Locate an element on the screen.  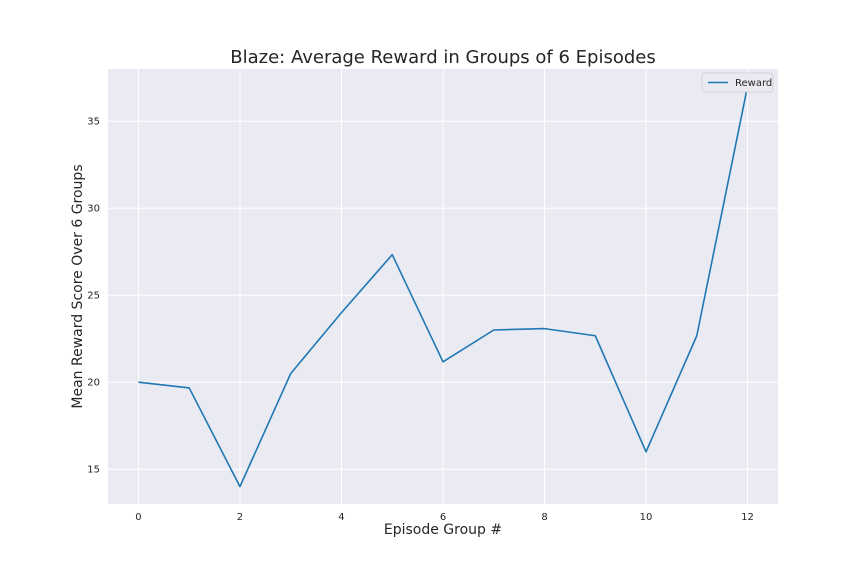
y-tick-label: 25 is located at coordinates (93, 296).